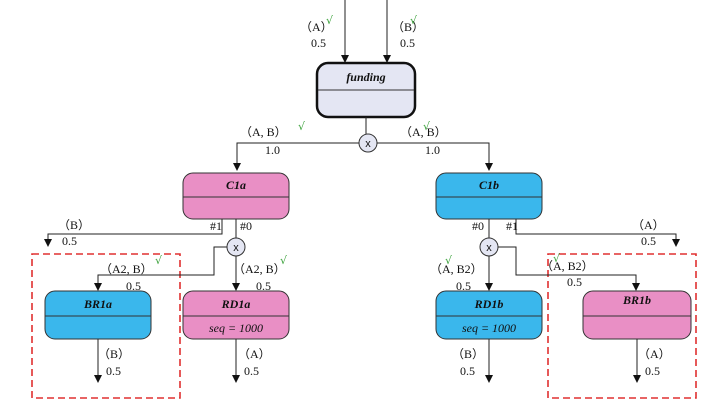 The height and width of the screenshot is (406, 722). I want to click on edge-g-br1b-tag: （A, B2）, so click(567, 266).